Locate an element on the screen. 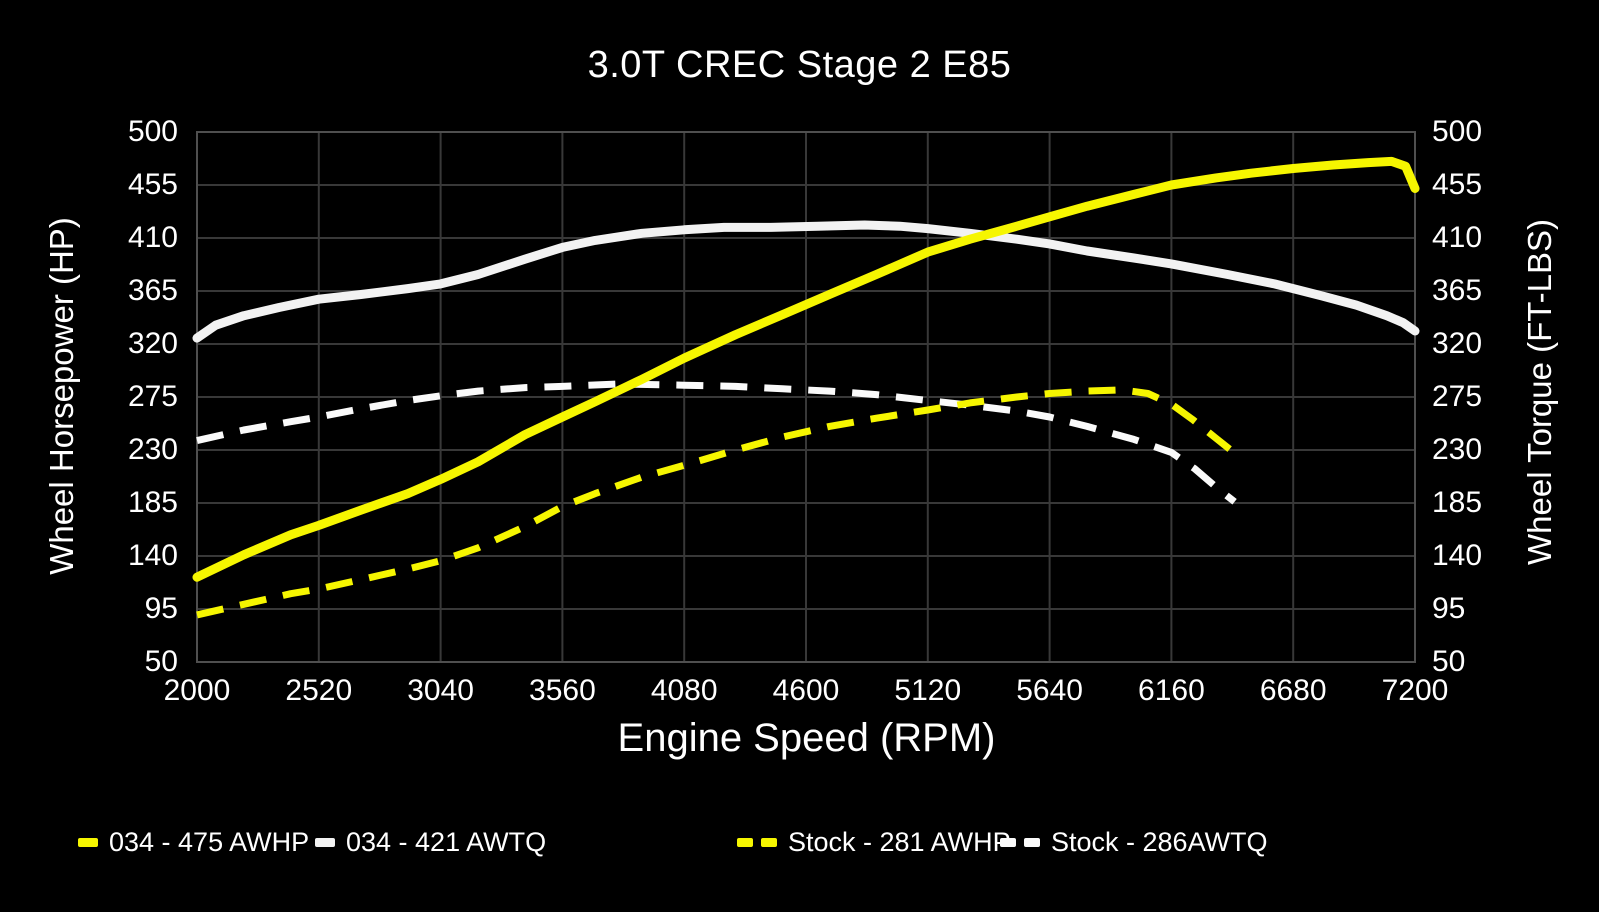  curve-034-421-awtq is located at coordinates (806, 281).